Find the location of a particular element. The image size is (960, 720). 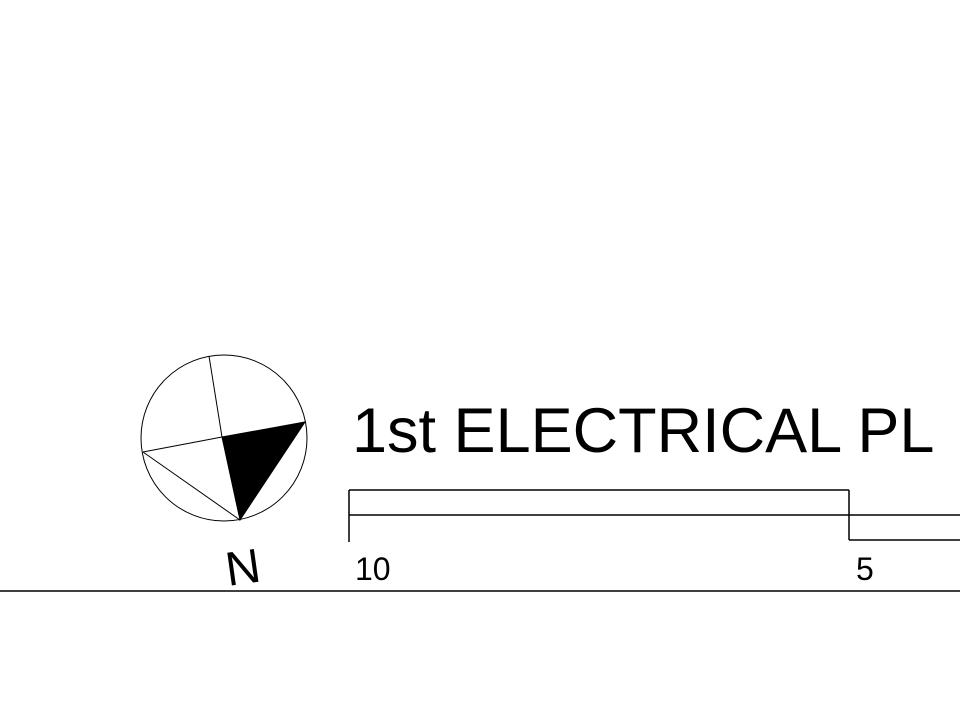

north-arrow-line-top is located at coordinates (215, 396).